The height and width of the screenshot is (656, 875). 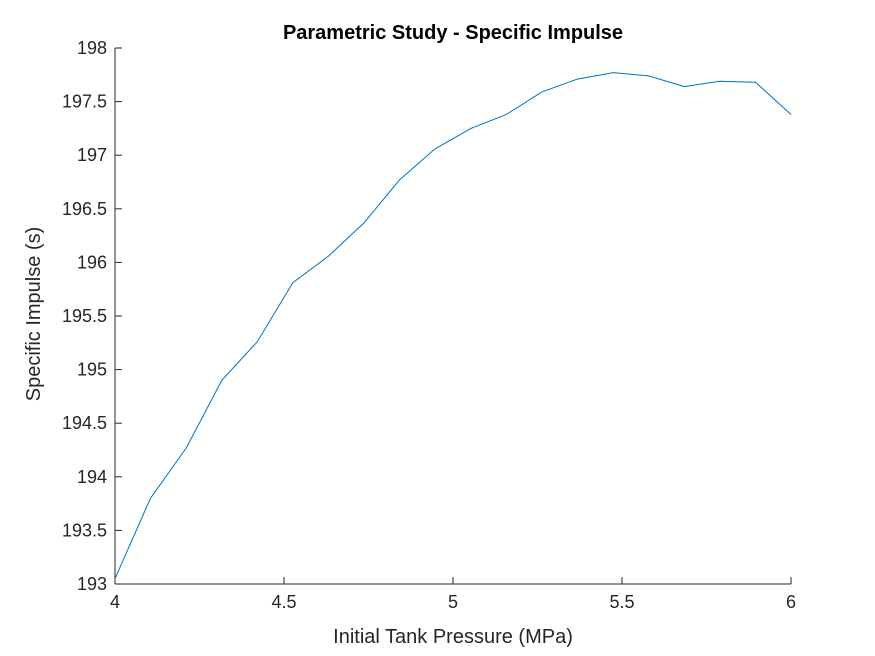 What do you see at coordinates (84, 209) in the screenshot?
I see `y-tick-label: 196.5` at bounding box center [84, 209].